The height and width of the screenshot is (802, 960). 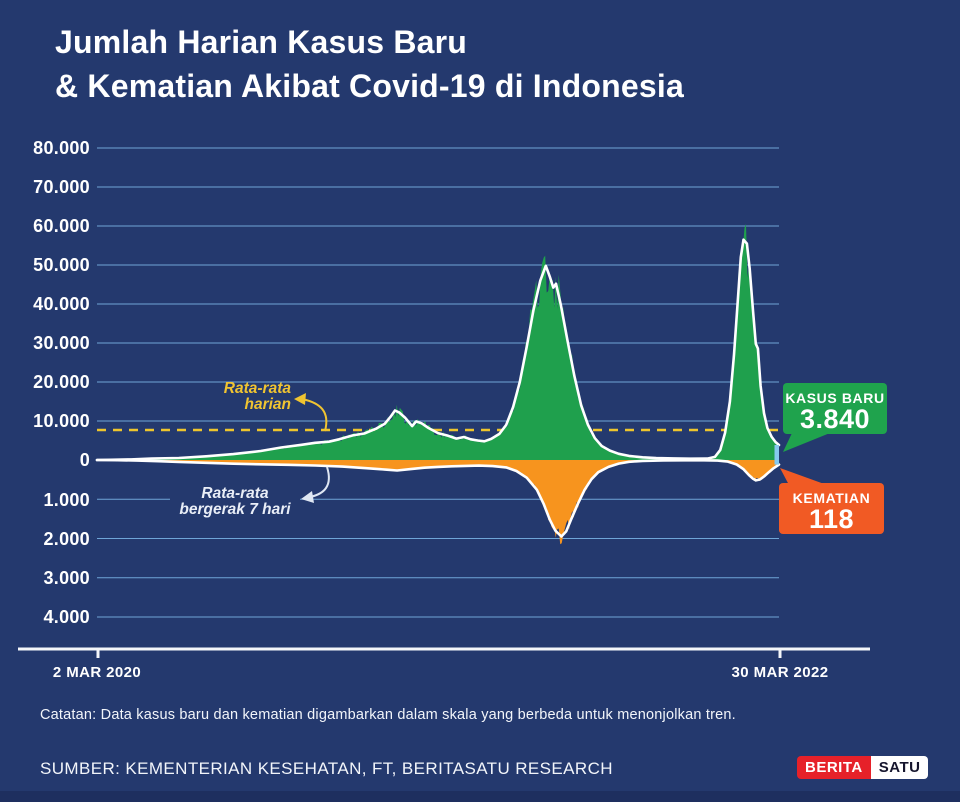 What do you see at coordinates (267, 404) in the screenshot?
I see `annotation-daily-average-line2: harian` at bounding box center [267, 404].